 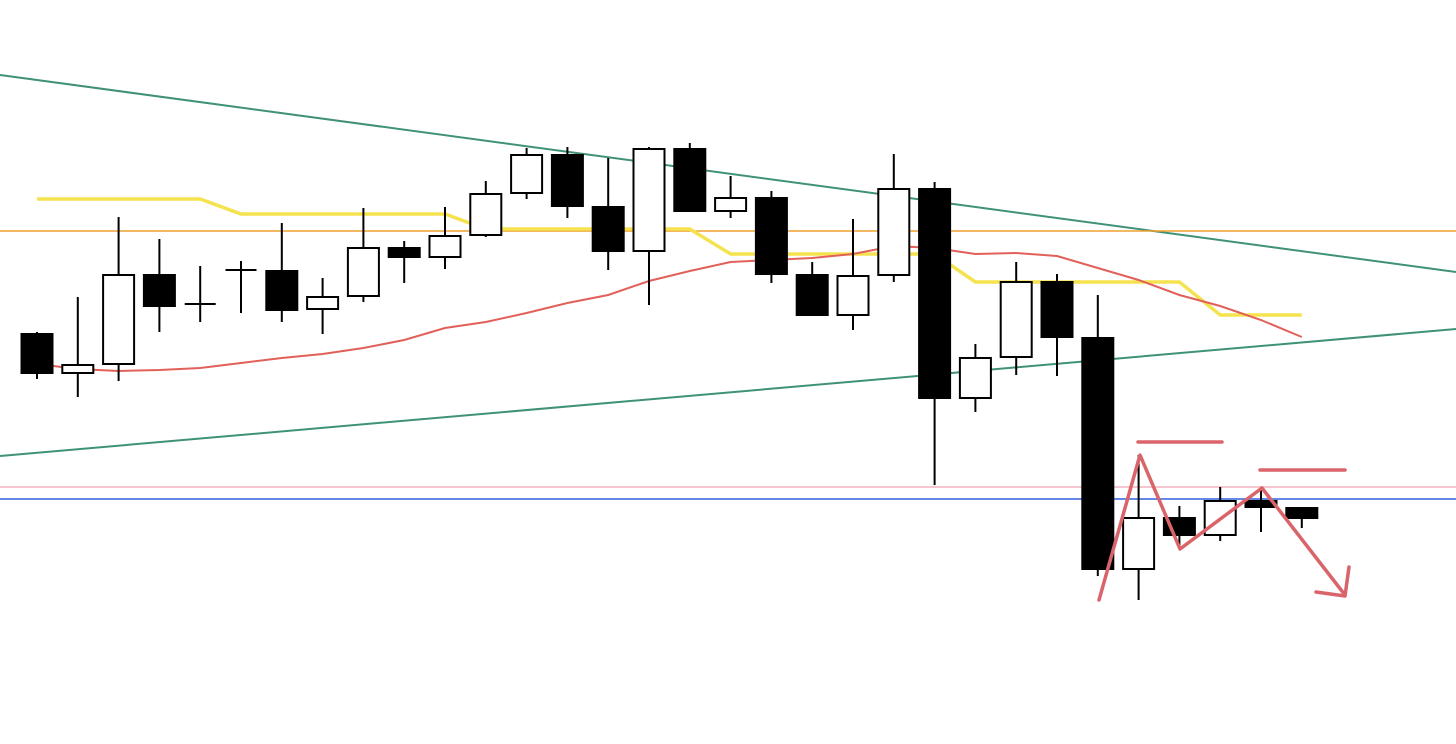 I want to click on indicator-line, so click(x=669, y=257).